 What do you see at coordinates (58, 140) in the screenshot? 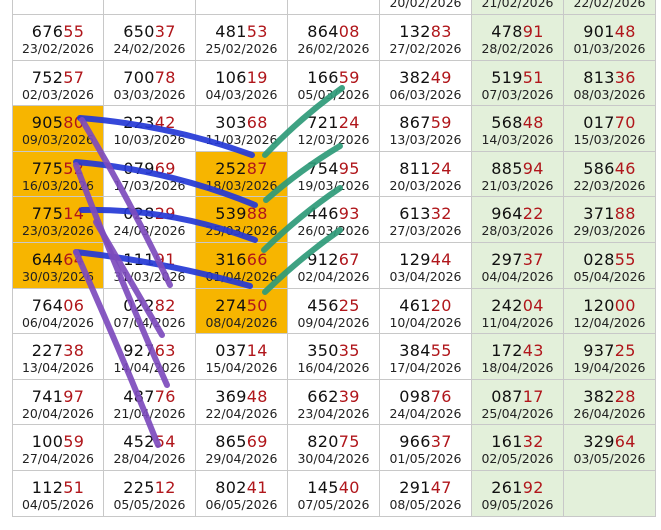
I see `cell-date: 09/03/2026` at bounding box center [58, 140].